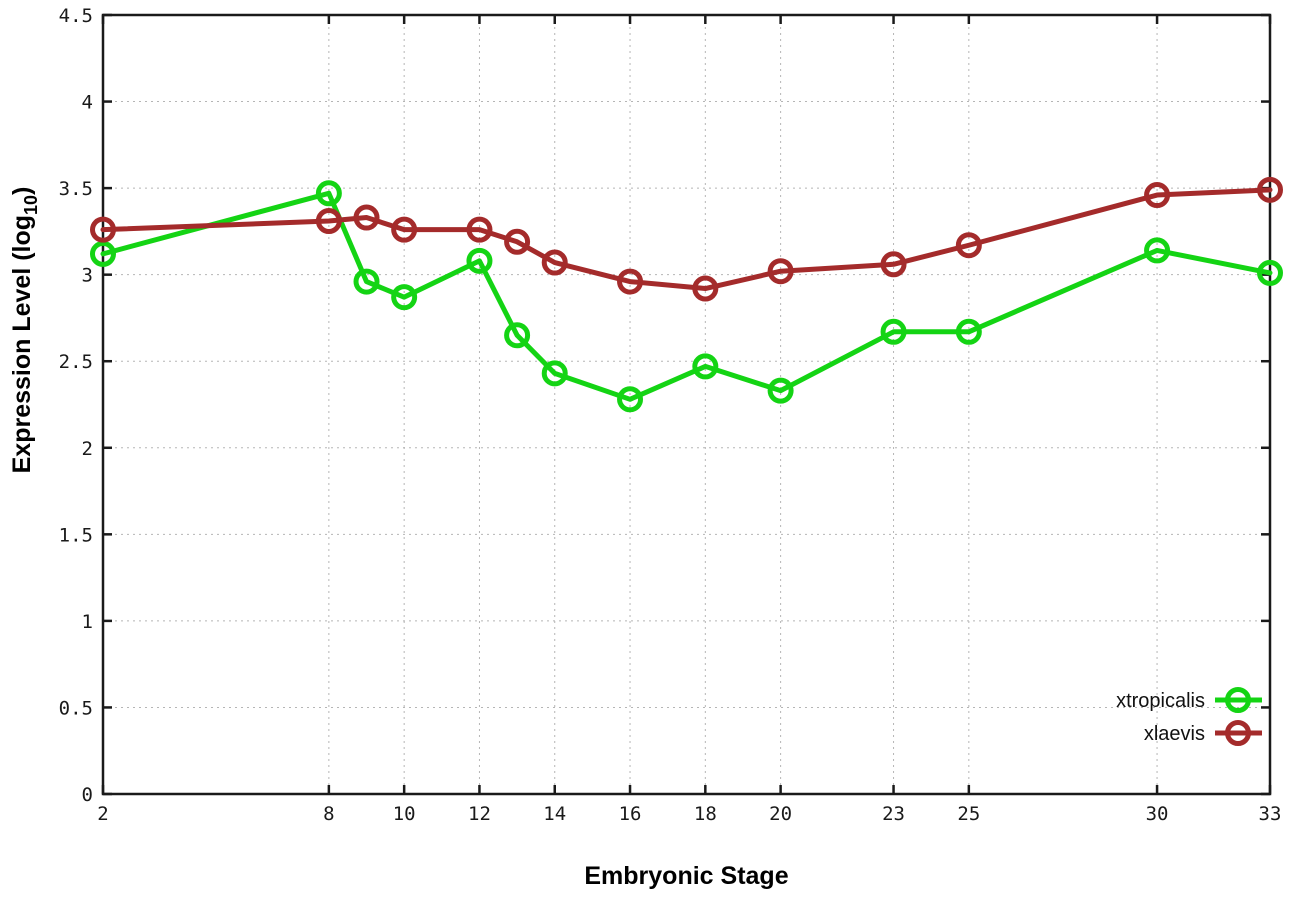 This screenshot has height=907, width=1296. Describe the element at coordinates (76, 189) in the screenshot. I see `y-tick-label: 3.5` at that location.